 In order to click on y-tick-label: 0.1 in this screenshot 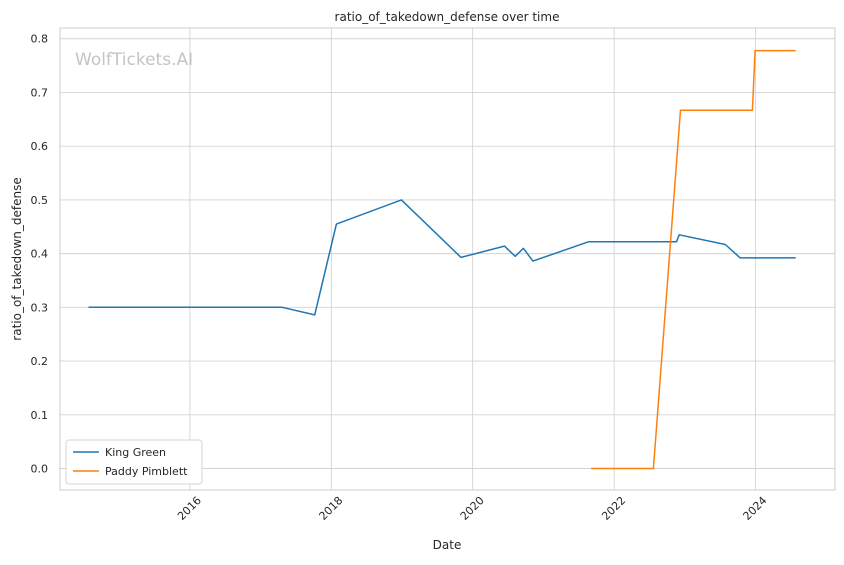, I will do `click(40, 415)`.